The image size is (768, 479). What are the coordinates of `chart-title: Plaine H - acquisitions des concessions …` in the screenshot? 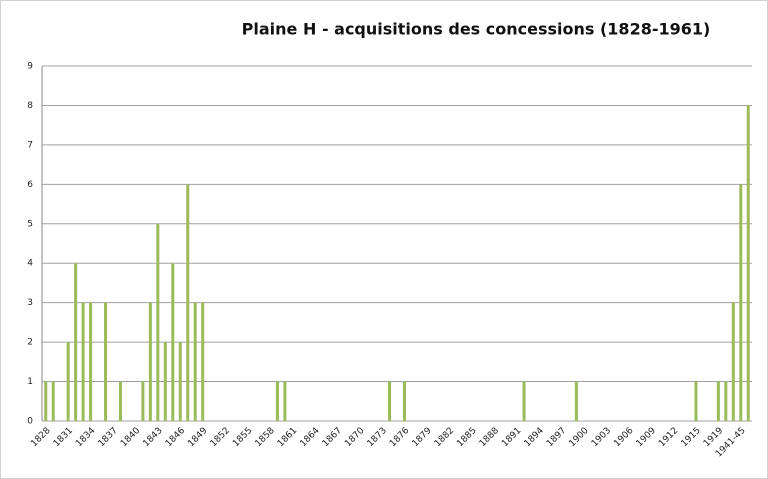 It's located at (476, 29).